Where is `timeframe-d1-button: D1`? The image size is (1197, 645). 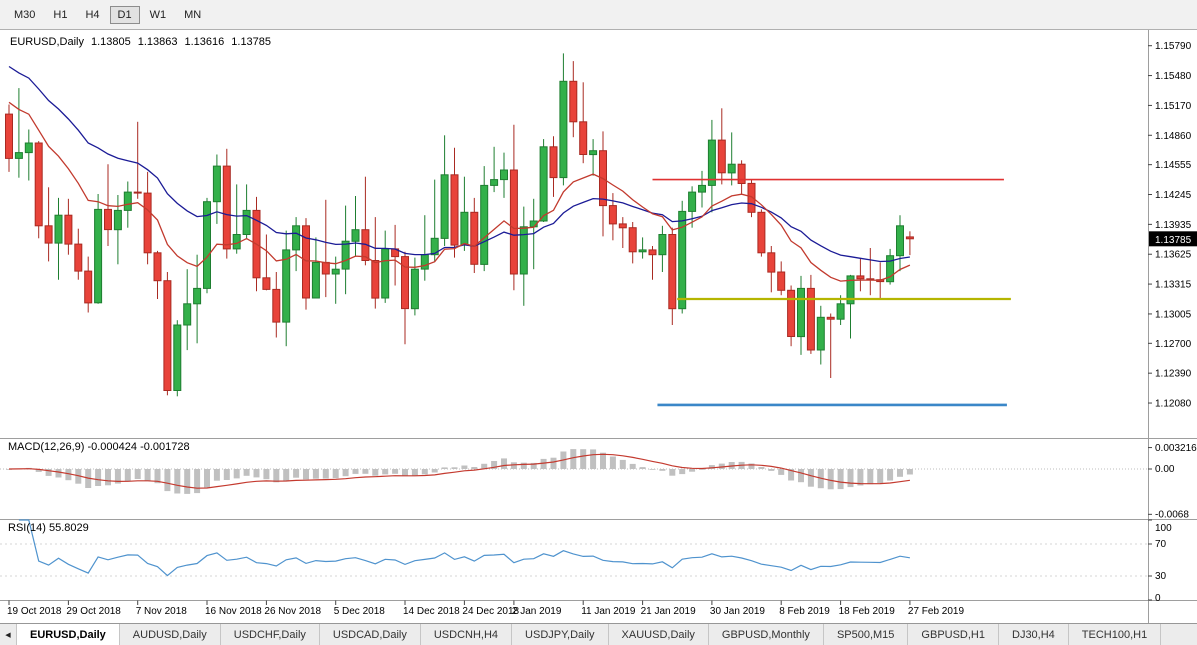
timeframe-d1-button: D1 is located at coordinates (124, 14).